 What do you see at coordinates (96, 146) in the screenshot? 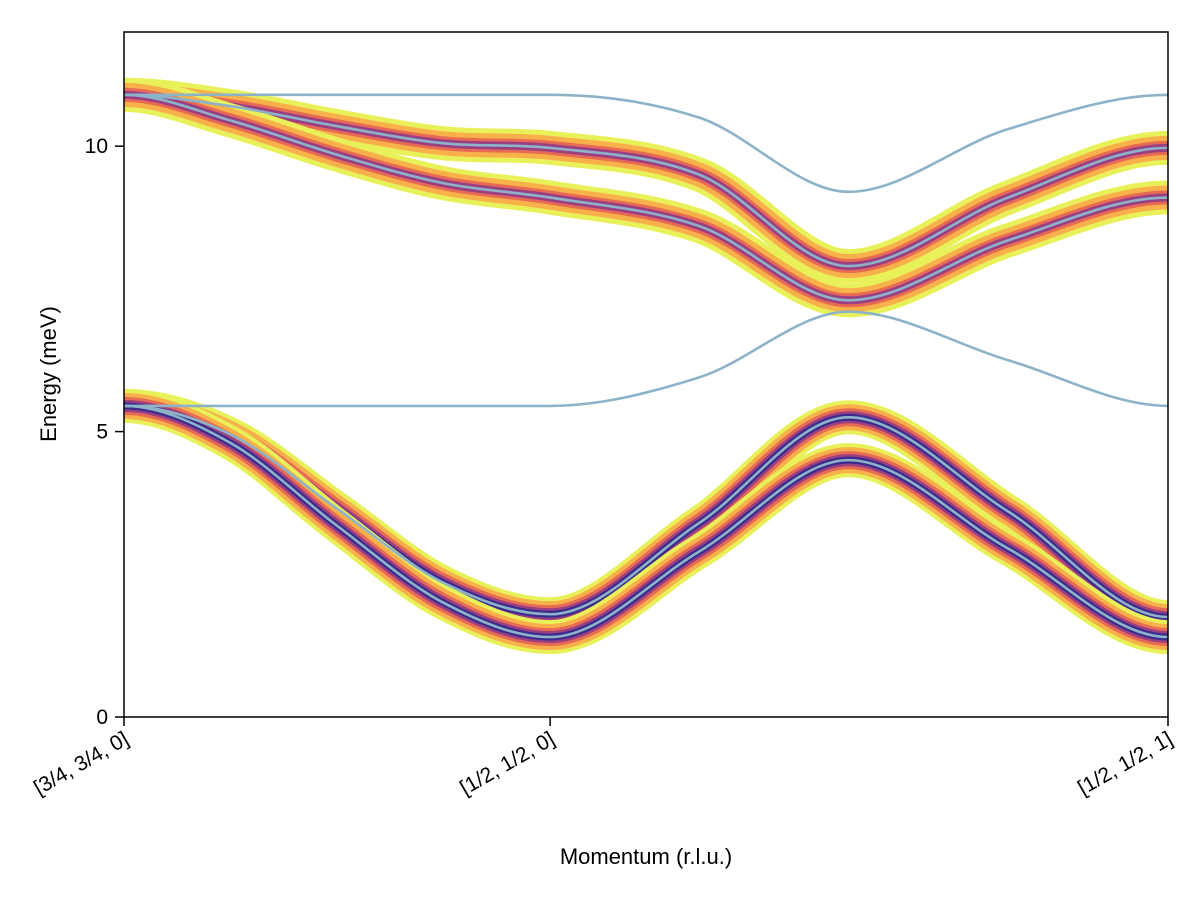
I see `y-tick-label: 10` at bounding box center [96, 146].